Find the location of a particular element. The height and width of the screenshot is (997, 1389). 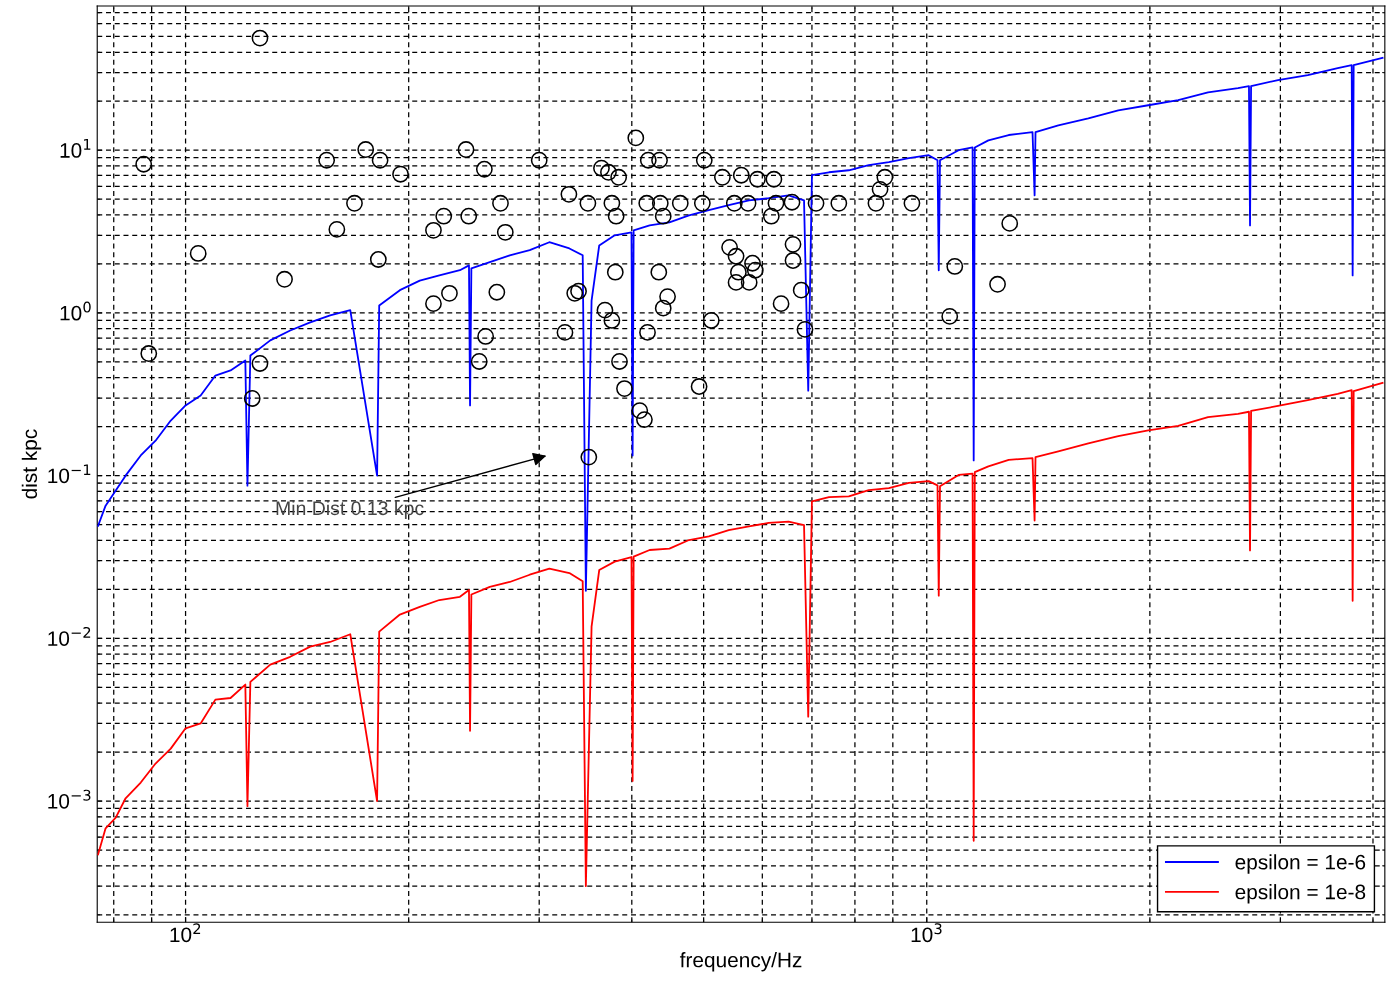

x-tick-label: 10$^{2}$ is located at coordinates (185, 933).